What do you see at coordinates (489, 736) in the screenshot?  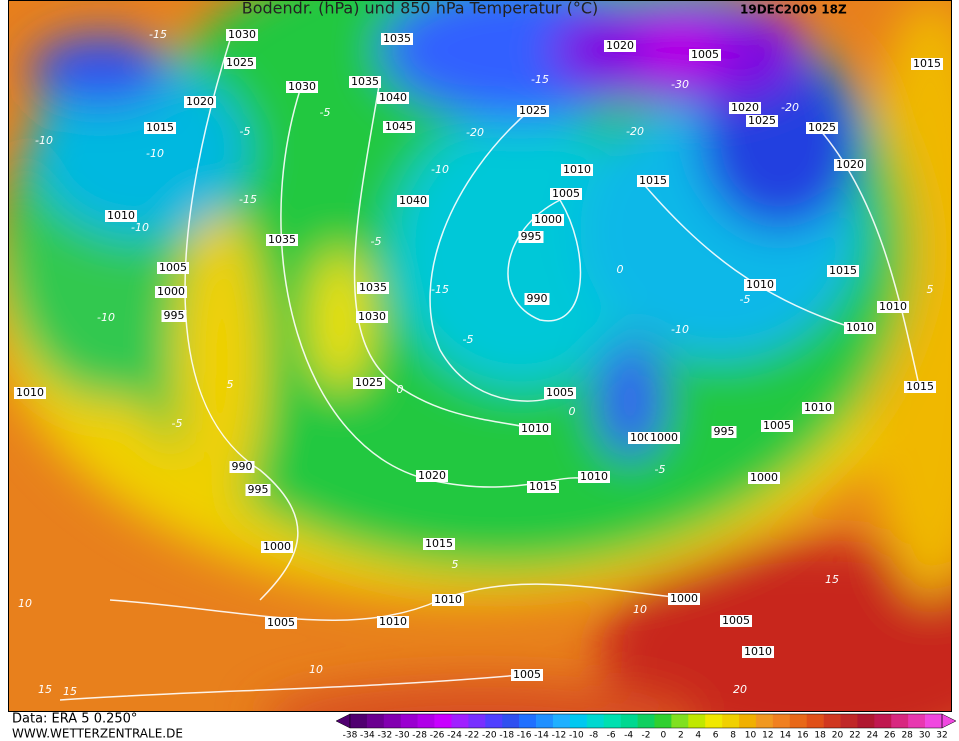 I see `colorbar-label: -20` at bounding box center [489, 736].